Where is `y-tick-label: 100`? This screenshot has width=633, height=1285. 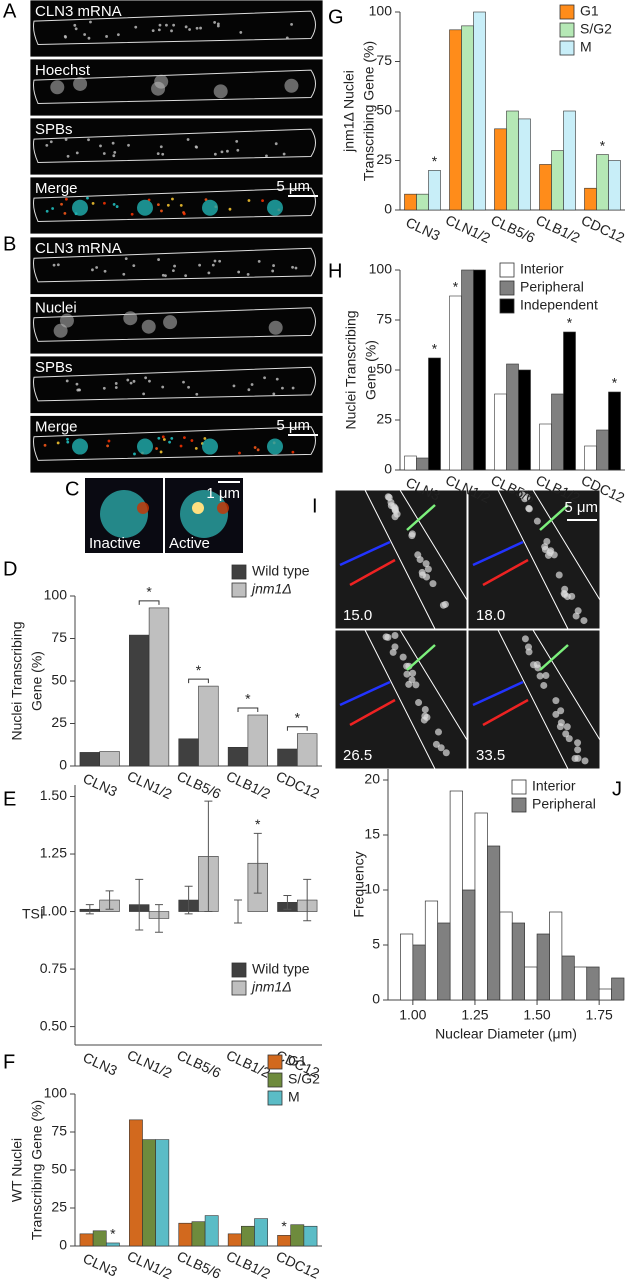
y-tick-label: 100 is located at coordinates (56, 1093).